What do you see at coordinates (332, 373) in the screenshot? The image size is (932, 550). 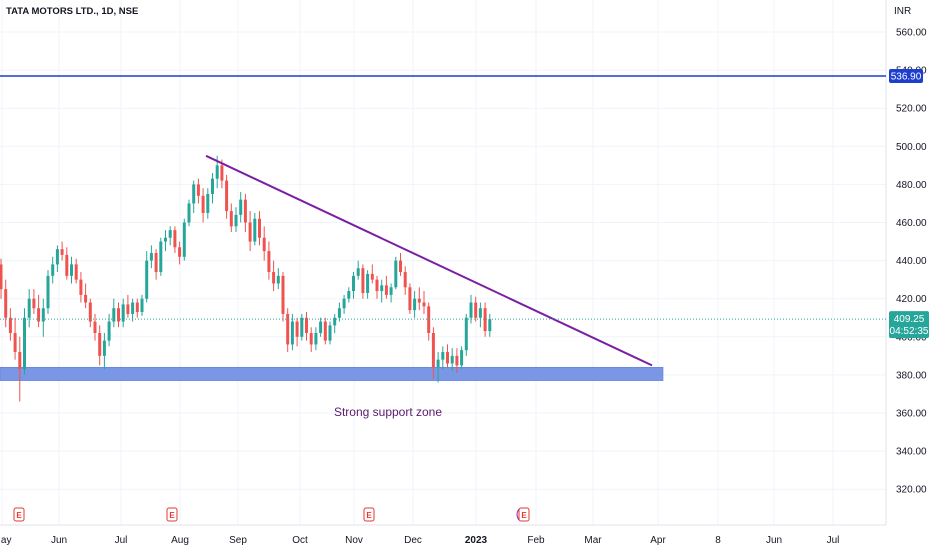 I see `support-zone-rect` at bounding box center [332, 373].